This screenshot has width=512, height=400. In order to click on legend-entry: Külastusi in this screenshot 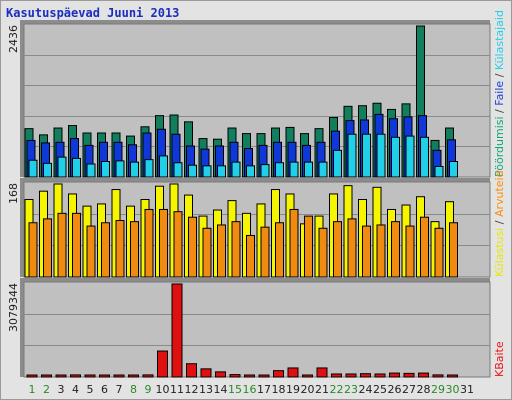, I will do `click(499, 252)`.